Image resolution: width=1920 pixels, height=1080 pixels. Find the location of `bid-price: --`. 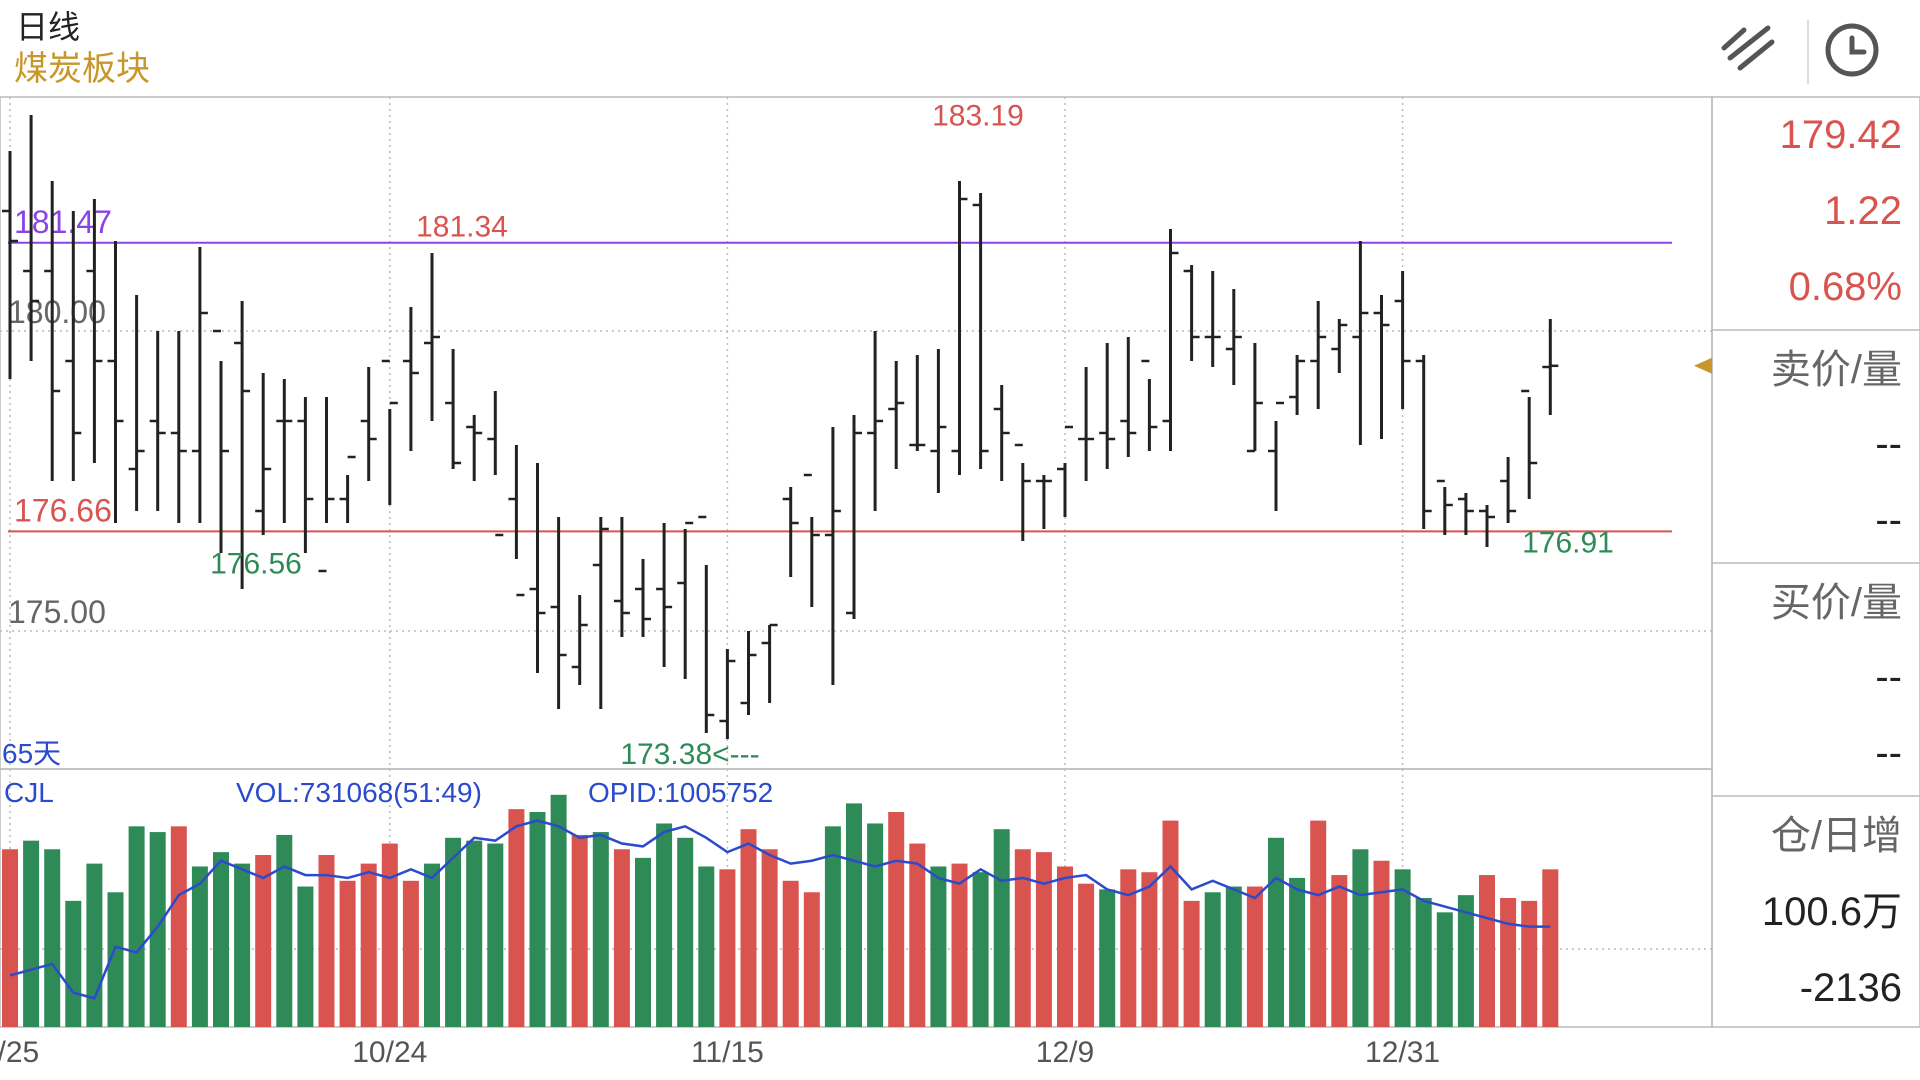

bid-price: -- is located at coordinates (1888, 677).